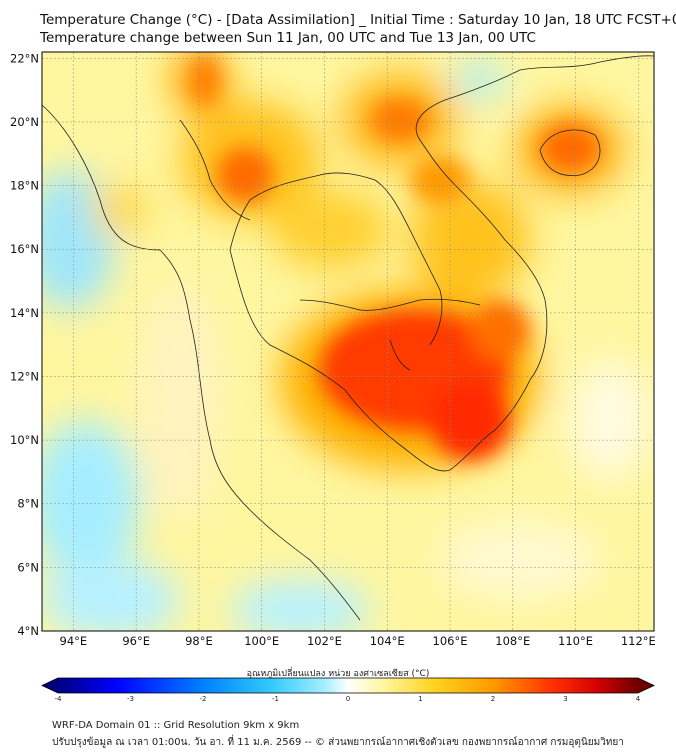  I want to click on colorbar: -4 -3 -2 -1 0 1 2 3 4, so click(348, 690).